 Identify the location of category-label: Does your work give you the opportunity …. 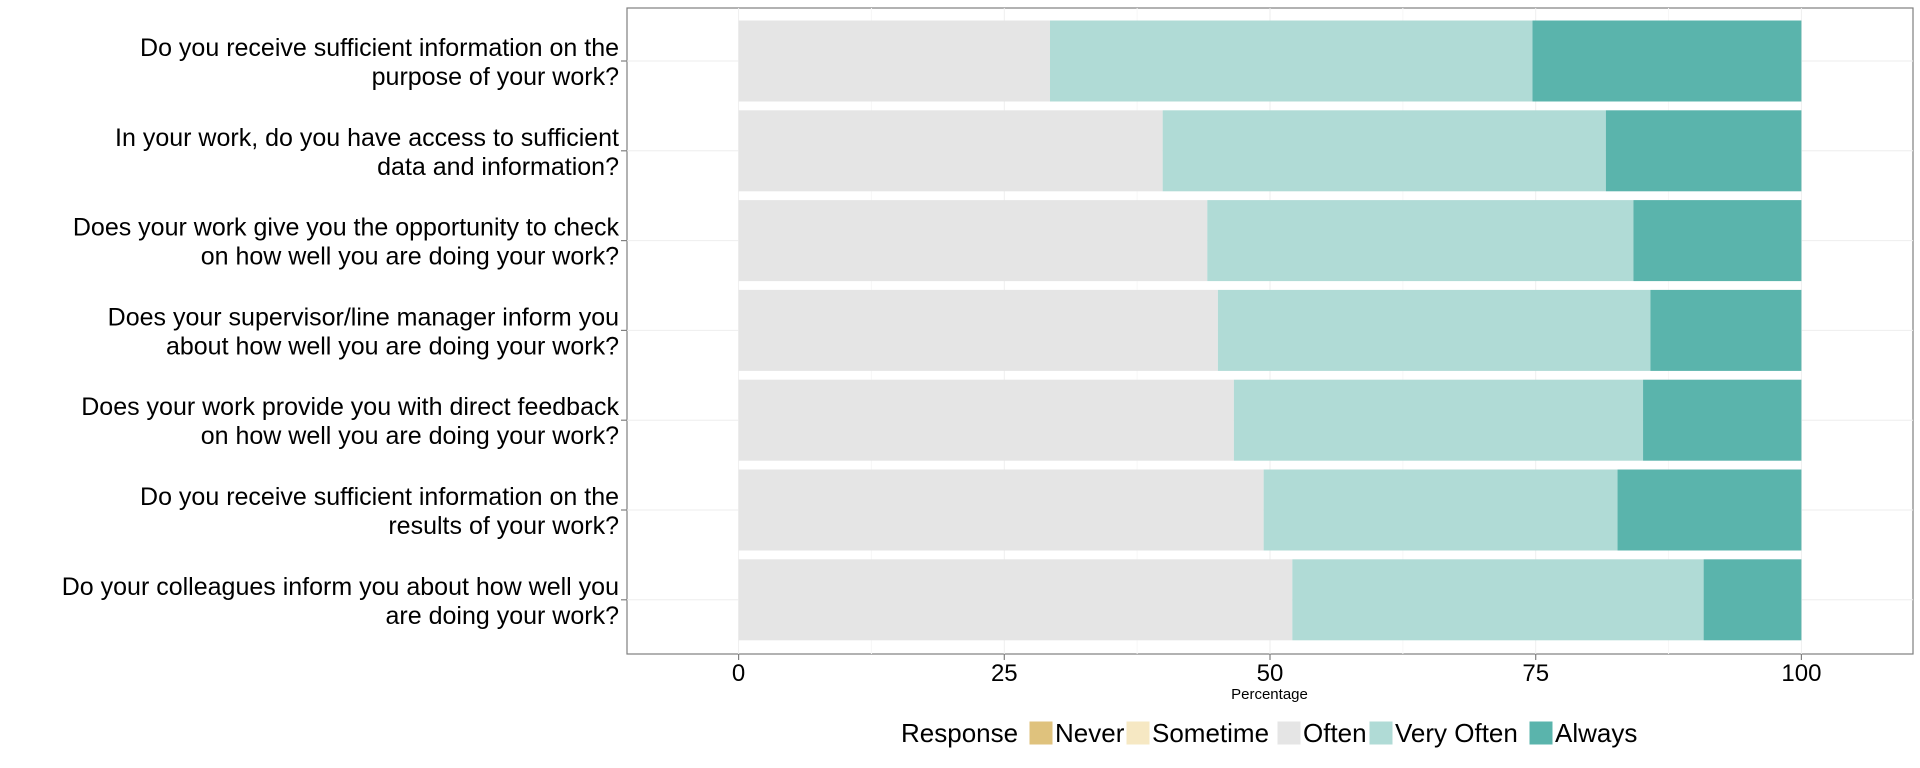
(346, 242).